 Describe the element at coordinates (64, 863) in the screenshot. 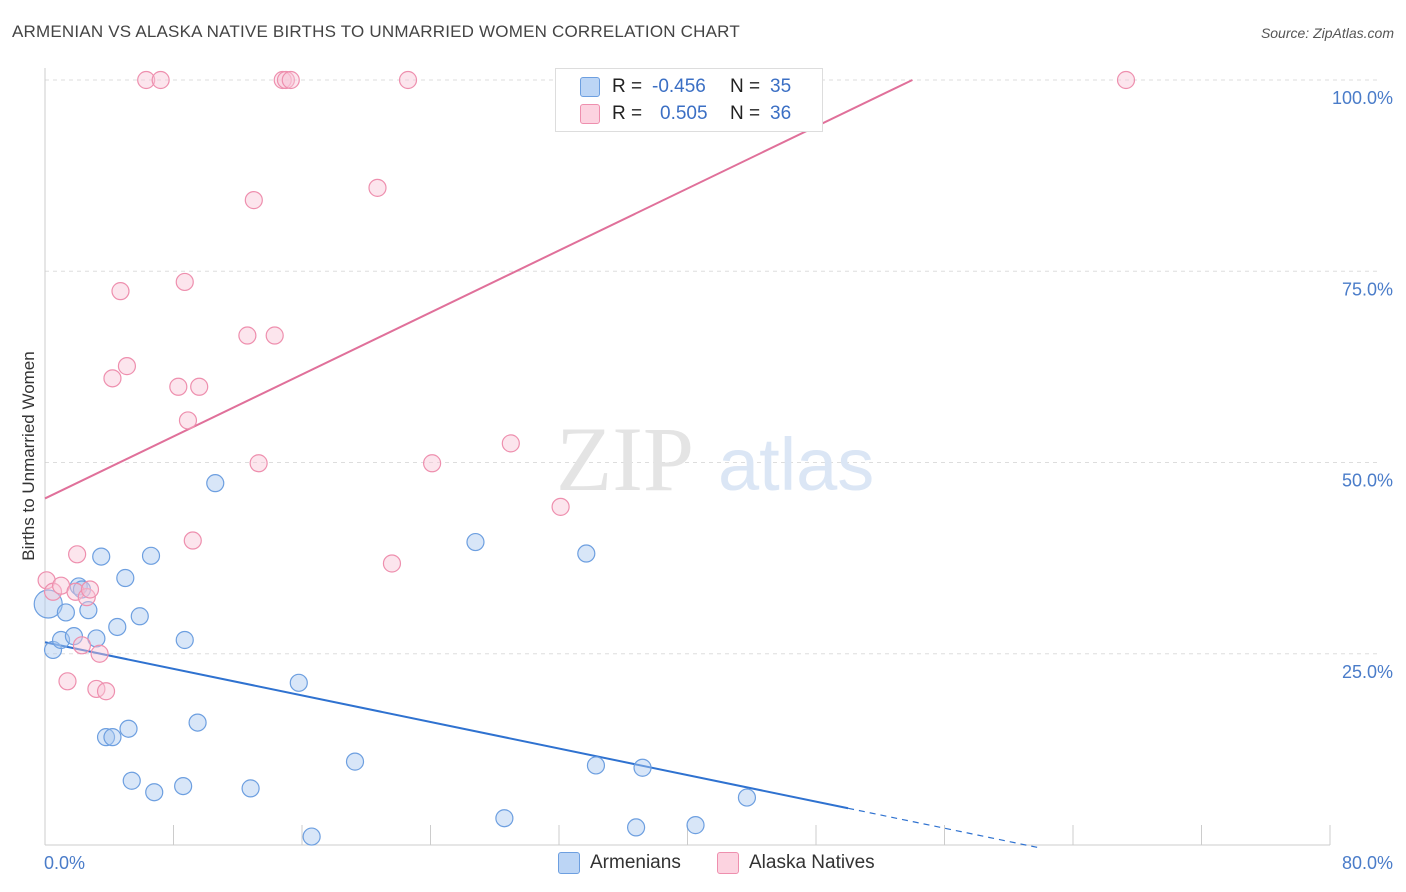

I see `x-tick-label: 0.0%` at that location.